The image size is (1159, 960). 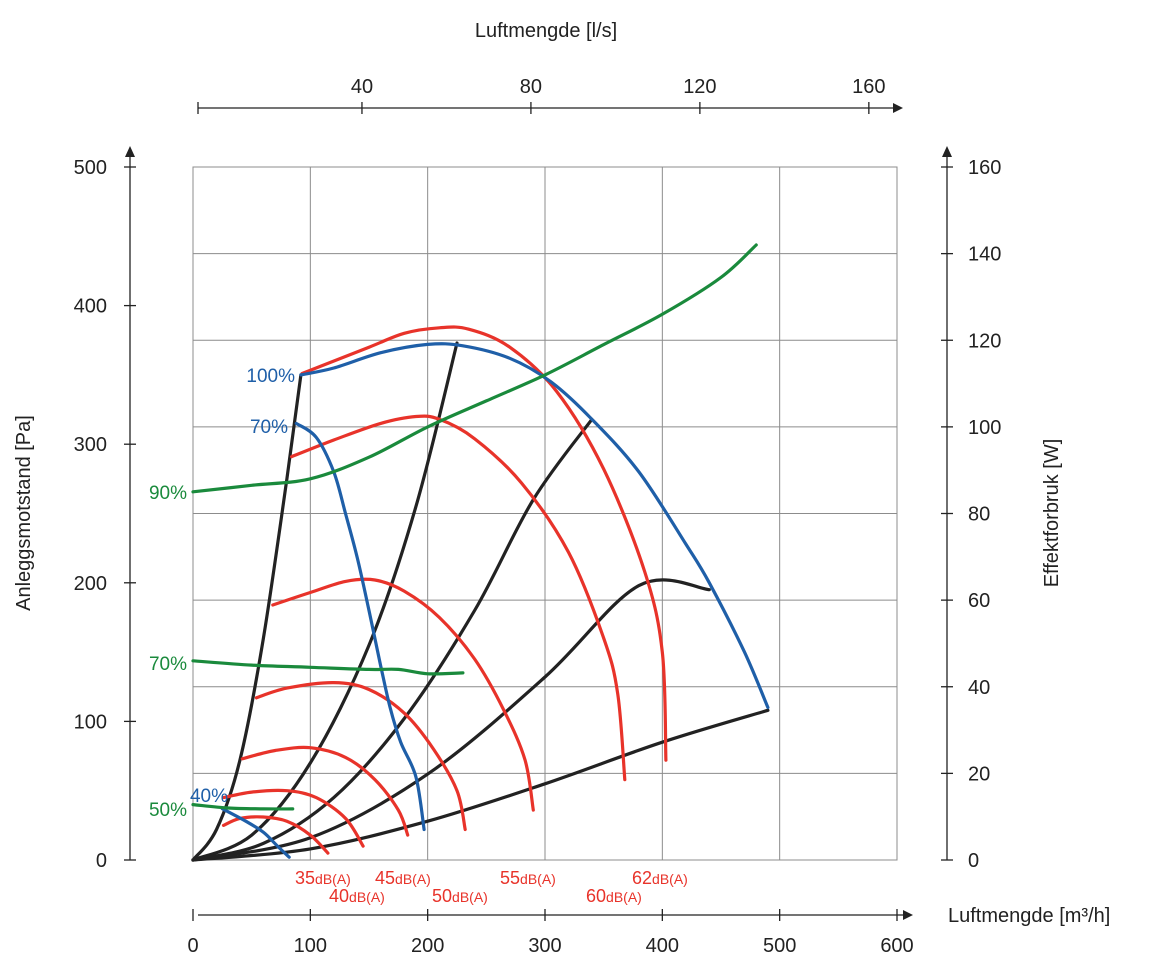 I want to click on sound-curve-40dB(A), so click(x=293, y=818).